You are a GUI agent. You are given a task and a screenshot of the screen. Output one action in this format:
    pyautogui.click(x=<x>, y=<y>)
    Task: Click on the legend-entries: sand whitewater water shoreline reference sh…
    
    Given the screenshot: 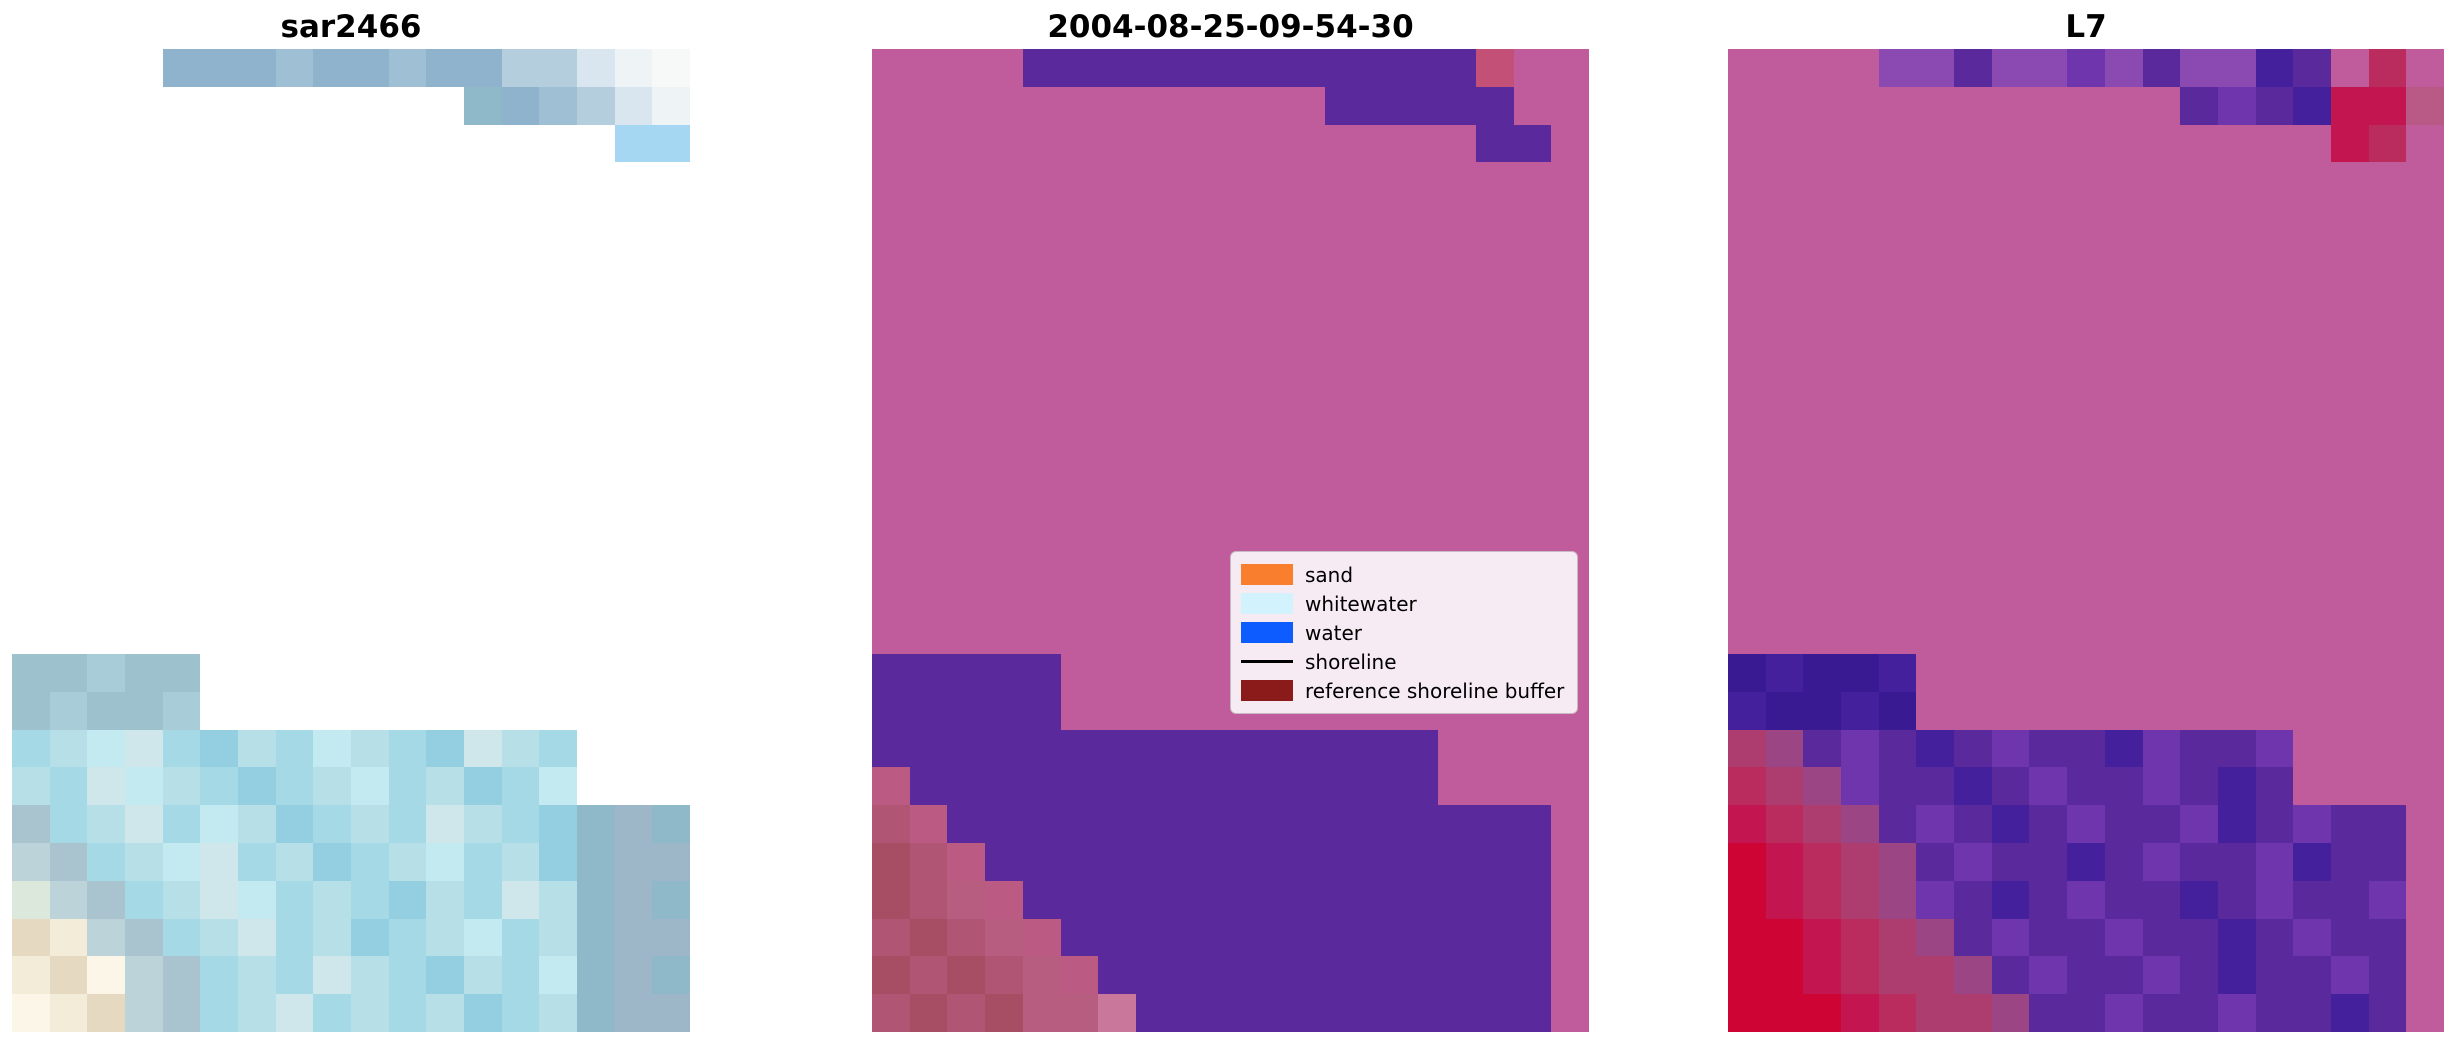 What is the action you would take?
    pyautogui.click(x=1404, y=632)
    